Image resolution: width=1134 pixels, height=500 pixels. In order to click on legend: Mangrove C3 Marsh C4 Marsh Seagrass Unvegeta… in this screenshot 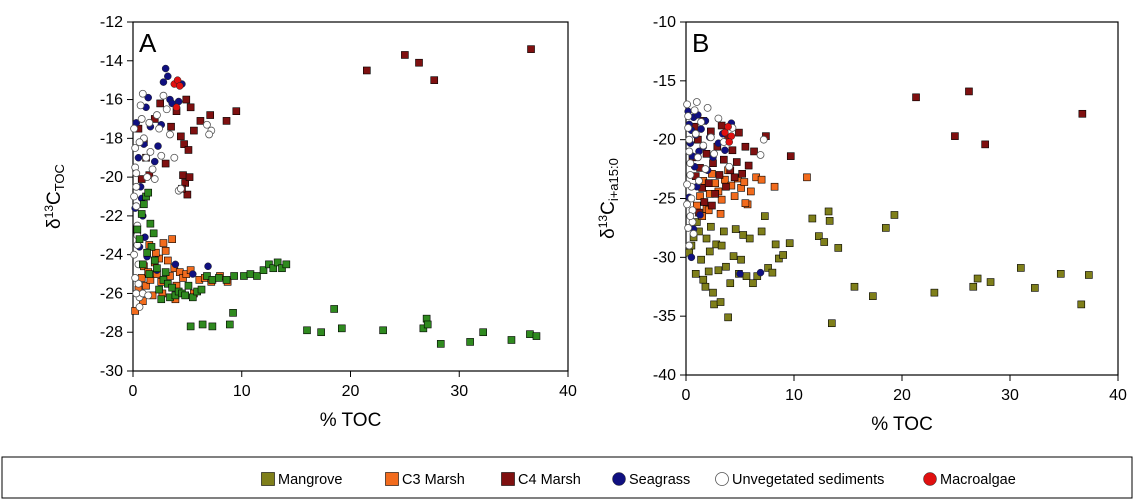, I will do `click(567, 477)`.